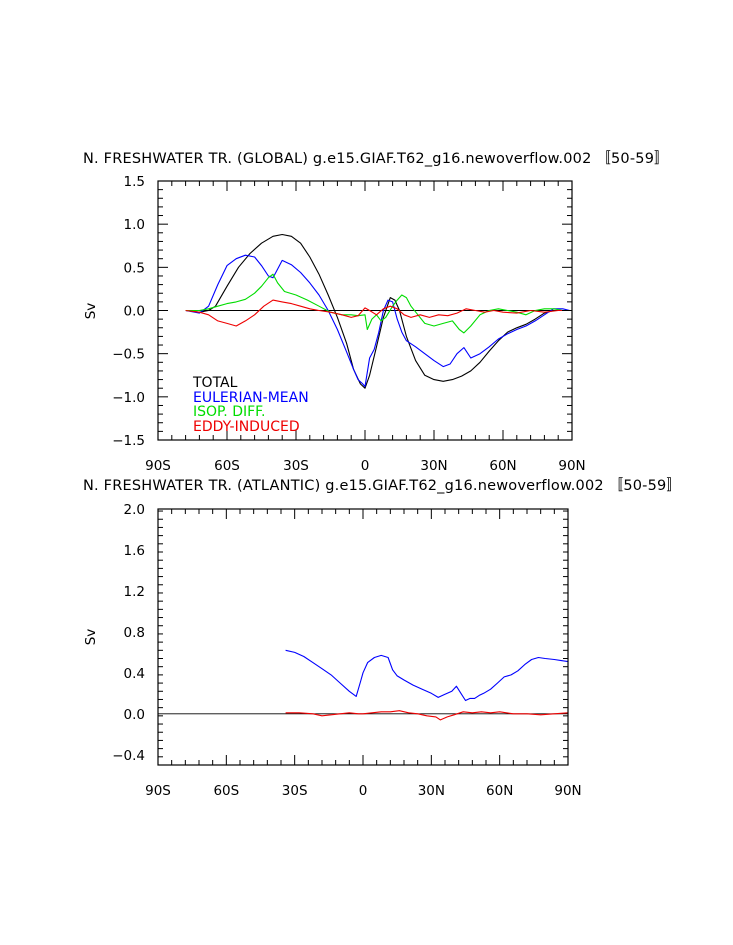 The image size is (733, 945). I want to click on global-xtick-label: 90N, so click(571, 466).